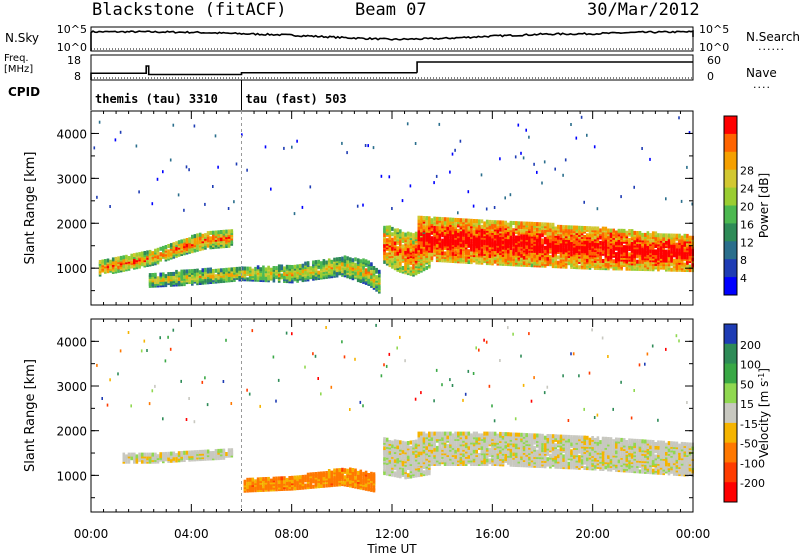 Image resolution: width=800 pixels, height=554 pixels. Describe the element at coordinates (730, 250) in the screenshot. I see `power-colorbar-segment` at that location.